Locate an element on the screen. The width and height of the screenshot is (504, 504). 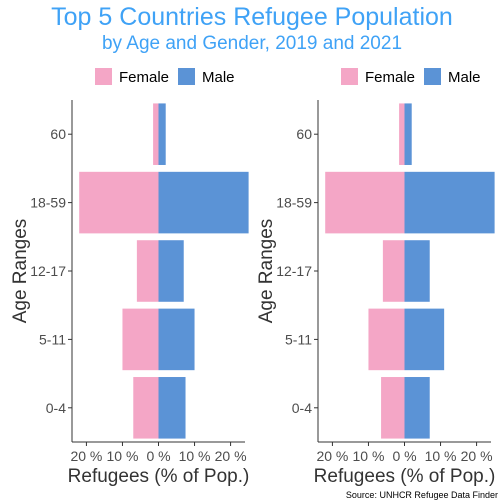
source-note: Source: UNHCR Refugee Data Finder is located at coordinates (421, 495).